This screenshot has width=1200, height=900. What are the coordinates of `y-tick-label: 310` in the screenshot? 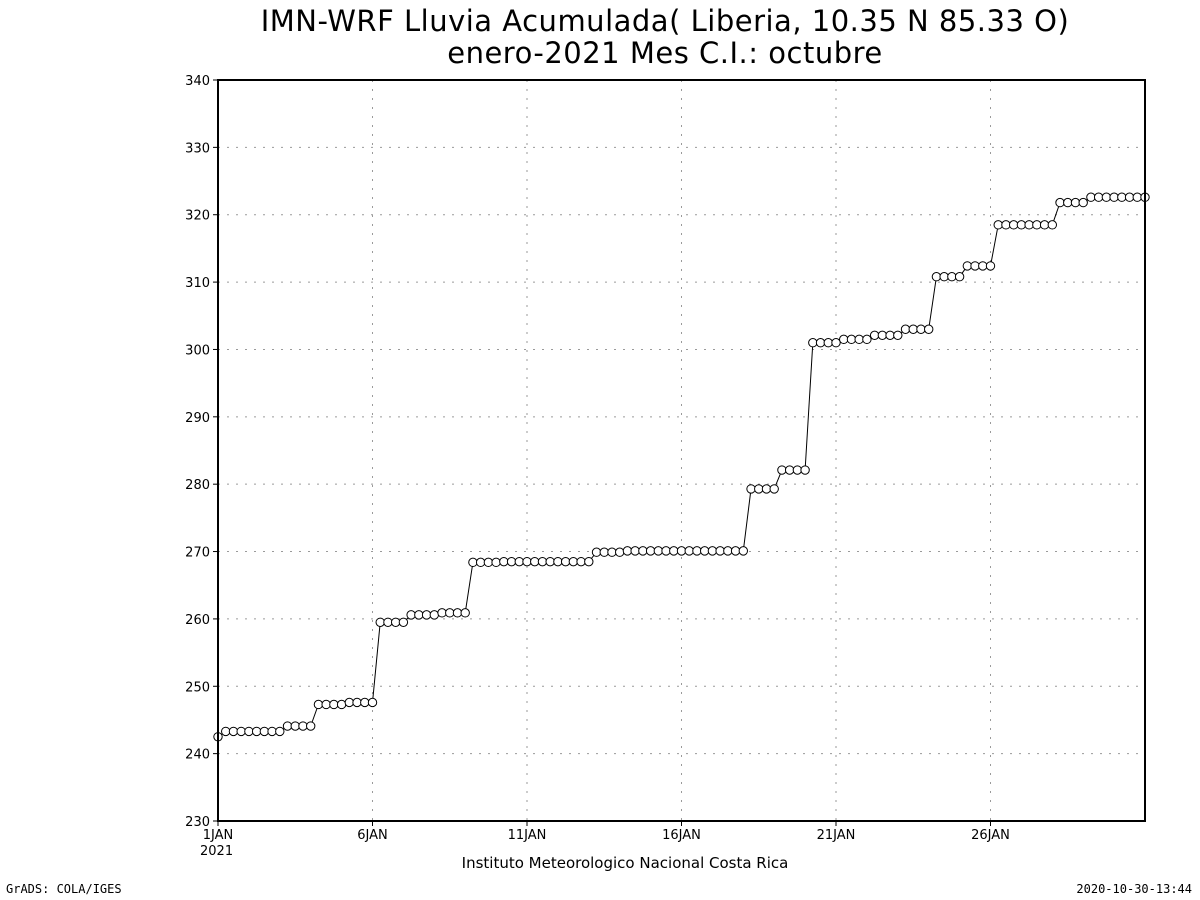 It's located at (197, 283).